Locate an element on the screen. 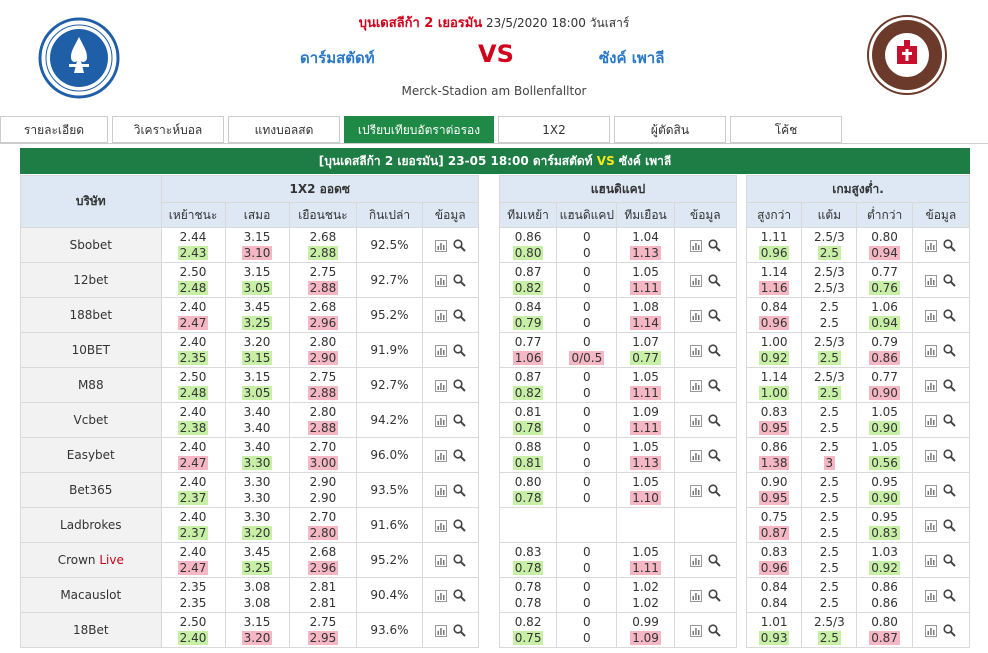 The image size is (988, 653). company-name: Easybet is located at coordinates (91, 455).